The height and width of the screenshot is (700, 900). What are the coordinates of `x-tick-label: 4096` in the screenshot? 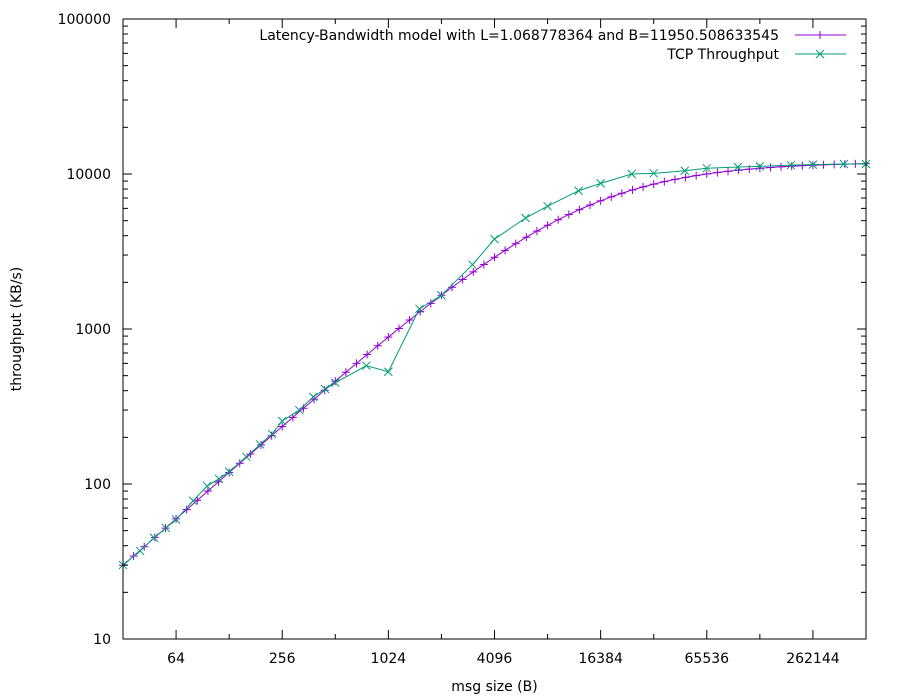 It's located at (495, 659).